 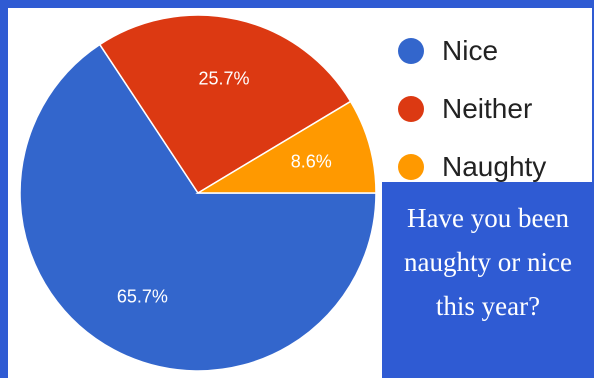 What do you see at coordinates (311, 162) in the screenshot?
I see `slice-label-naughty: 8.6%` at bounding box center [311, 162].